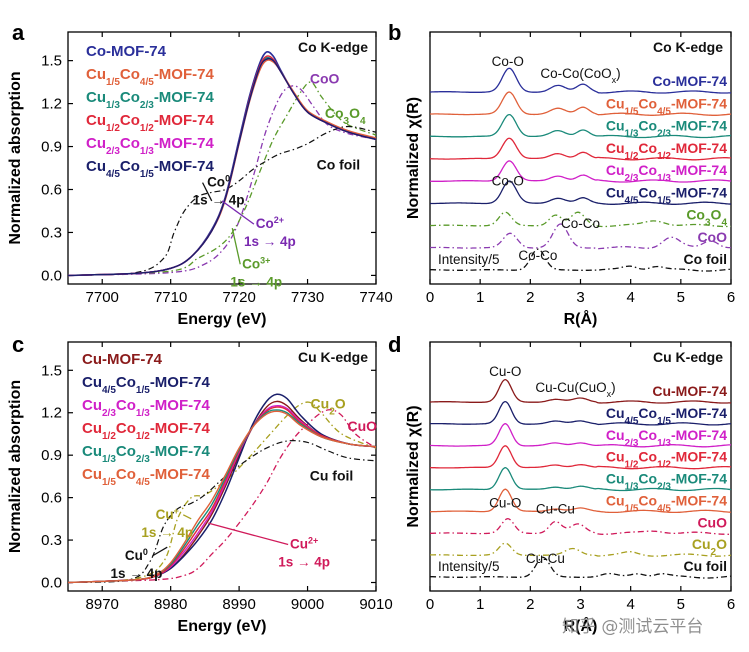  What do you see at coordinates (51, 190) in the screenshot?
I see `a-y-tick-label: 0.6` at bounding box center [51, 190].